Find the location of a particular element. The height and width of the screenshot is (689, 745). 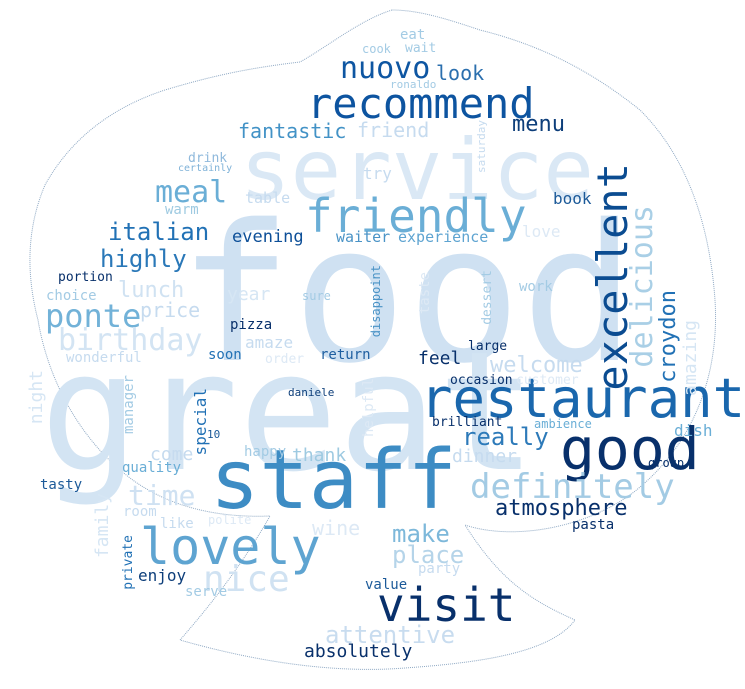

word-birthday: birthday is located at coordinates (130, 340).